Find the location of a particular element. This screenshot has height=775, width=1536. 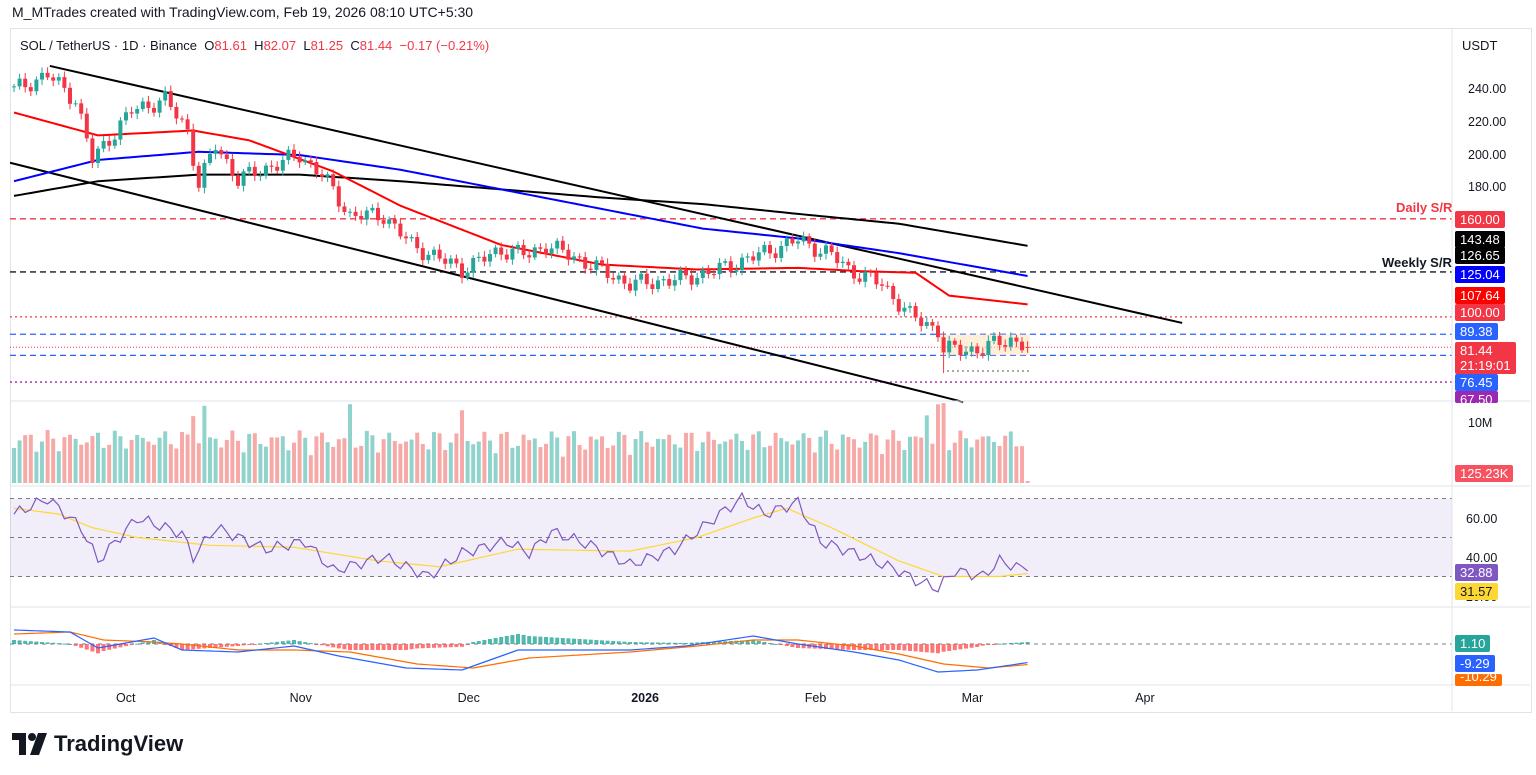

price-tag: 89.38 is located at coordinates (1476, 331).